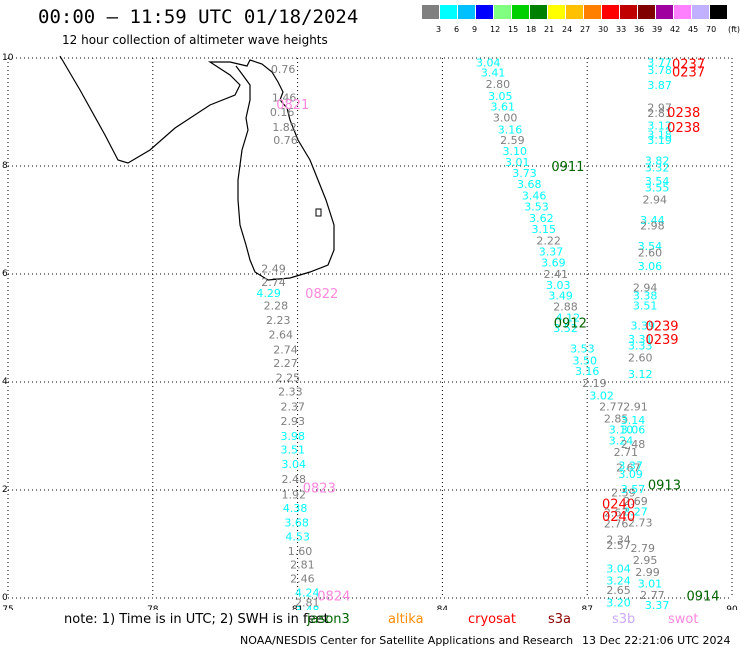 Image resolution: width=740 pixels, height=650 pixels. Describe the element at coordinates (328, 619) in the screenshot. I see `satellite-legend-item: jason3` at that location.